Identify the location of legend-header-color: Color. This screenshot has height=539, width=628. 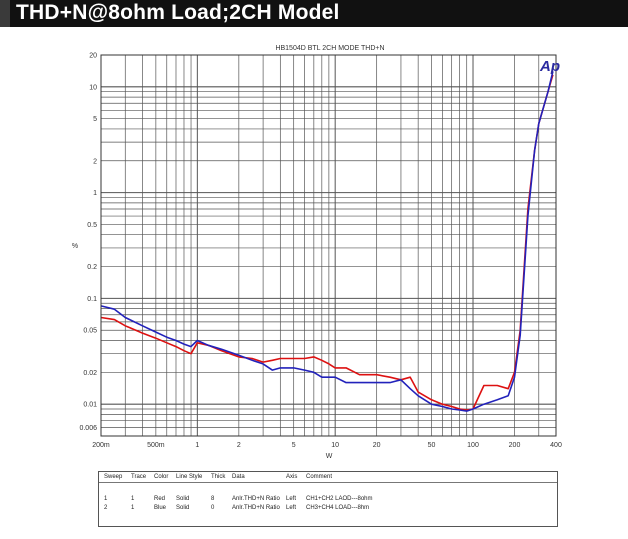
(161, 477).